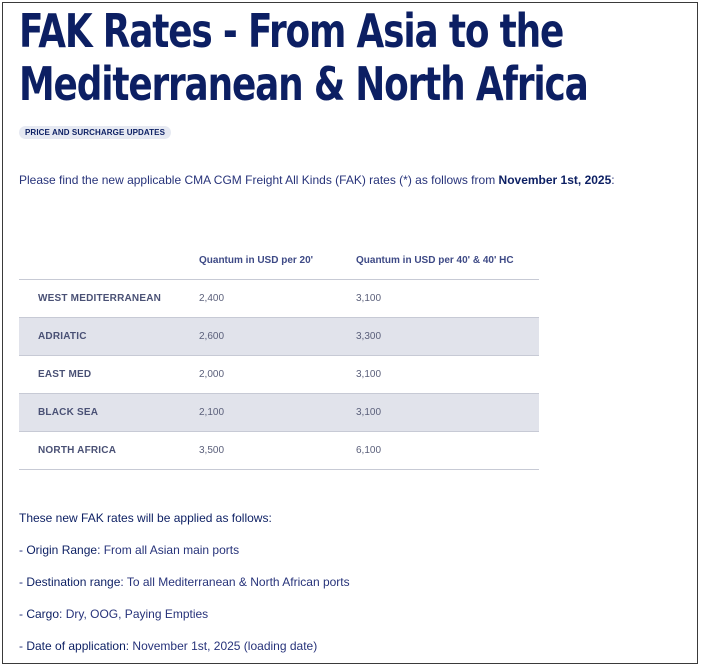 The image size is (702, 671). I want to click on row-destination: NORTH AFRICA, so click(109, 450).